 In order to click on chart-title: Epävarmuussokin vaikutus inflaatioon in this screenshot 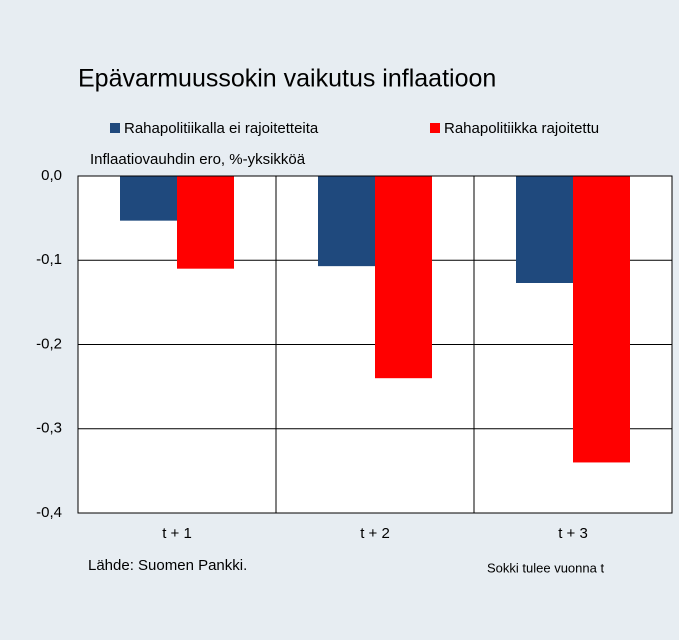, I will do `click(287, 79)`.